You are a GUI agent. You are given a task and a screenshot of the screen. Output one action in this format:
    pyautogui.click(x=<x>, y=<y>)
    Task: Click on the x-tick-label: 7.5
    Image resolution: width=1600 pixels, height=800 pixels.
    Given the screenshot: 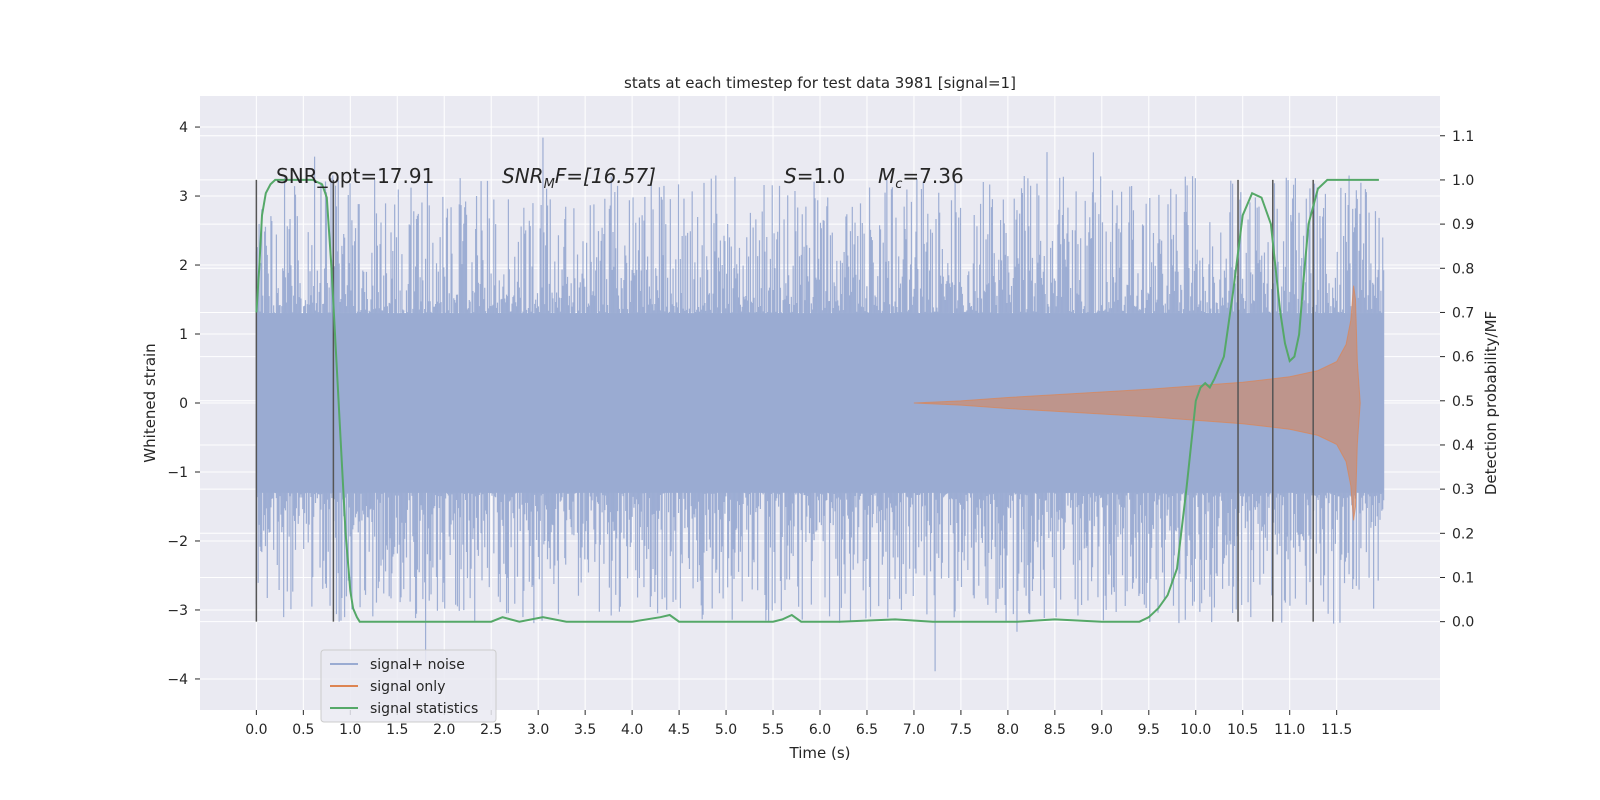 What is the action you would take?
    pyautogui.click(x=961, y=730)
    